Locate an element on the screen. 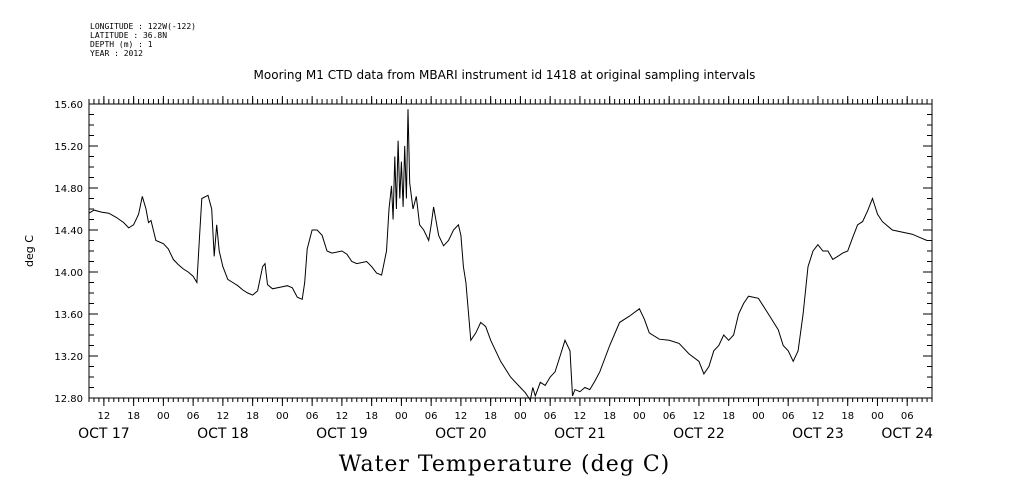 This screenshot has height=504, width=1009. depth-label: DEPTH (m) : 1 is located at coordinates (121, 44).